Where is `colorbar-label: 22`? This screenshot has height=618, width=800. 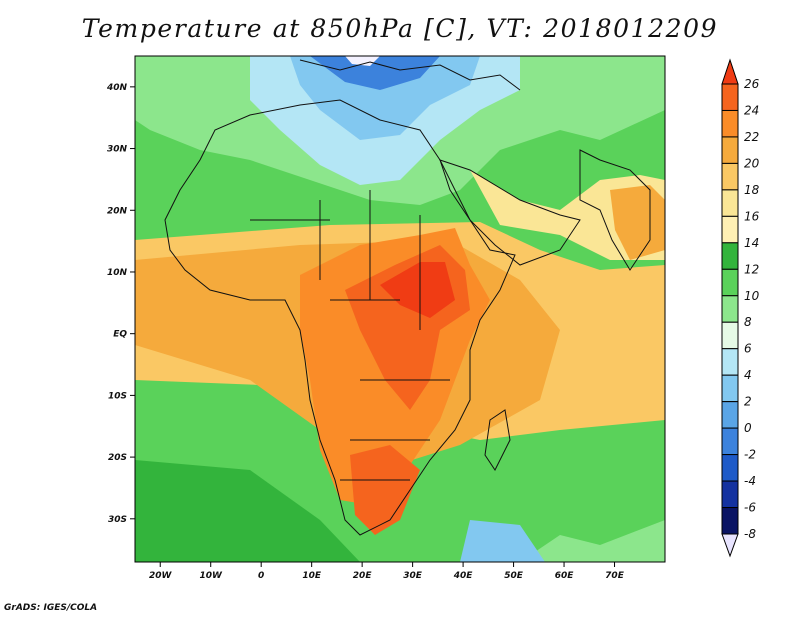 colorbar-label: 22 is located at coordinates (751, 137).